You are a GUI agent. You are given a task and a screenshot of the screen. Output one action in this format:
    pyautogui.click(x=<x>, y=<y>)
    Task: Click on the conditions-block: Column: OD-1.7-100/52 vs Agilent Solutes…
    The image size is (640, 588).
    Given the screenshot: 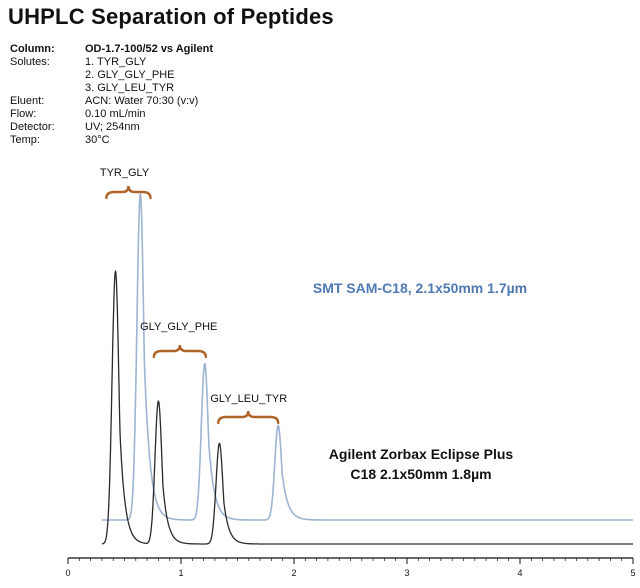 What is the action you would take?
    pyautogui.click(x=111, y=95)
    